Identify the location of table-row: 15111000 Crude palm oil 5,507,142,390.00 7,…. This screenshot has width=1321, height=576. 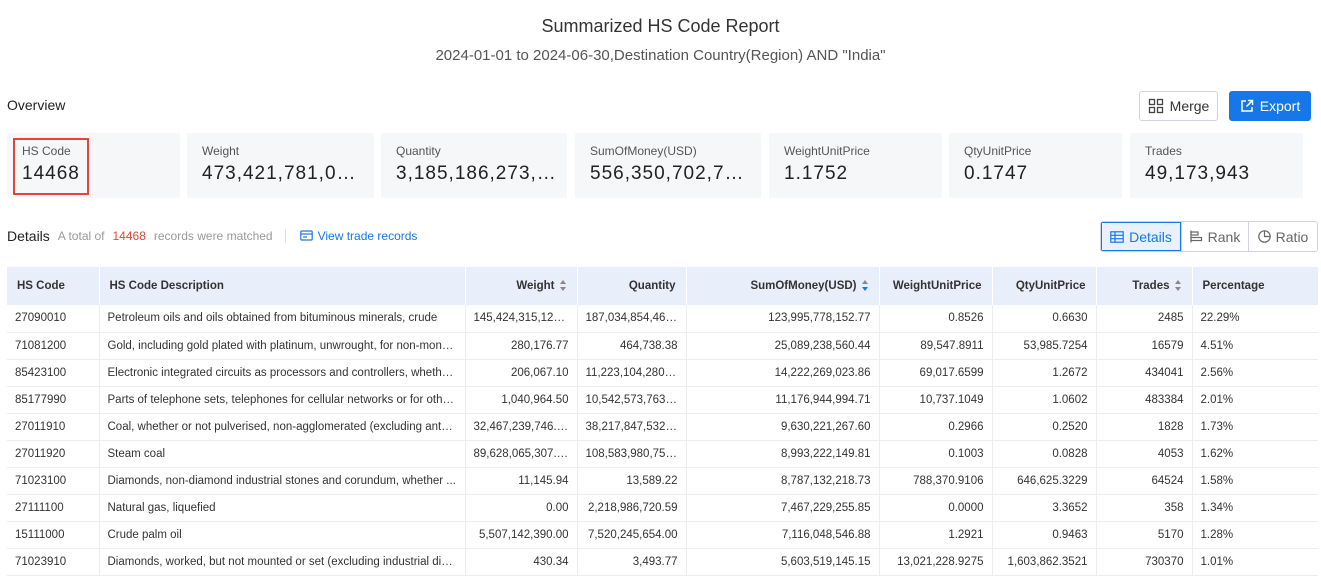
(662, 534).